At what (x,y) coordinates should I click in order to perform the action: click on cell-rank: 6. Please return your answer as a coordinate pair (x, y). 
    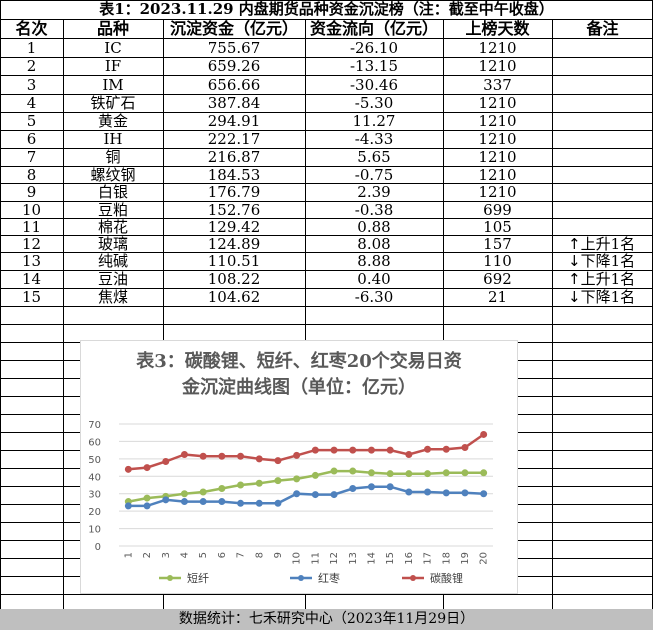
    Looking at the image, I should click on (31, 139).